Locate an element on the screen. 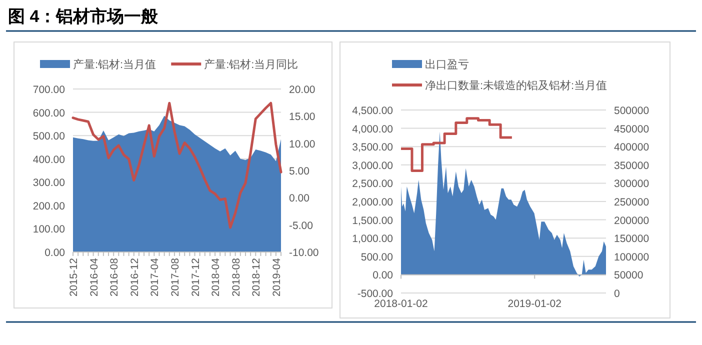 The height and width of the screenshot is (345, 702). y-tick-label: 300.00 is located at coordinates (49, 183).